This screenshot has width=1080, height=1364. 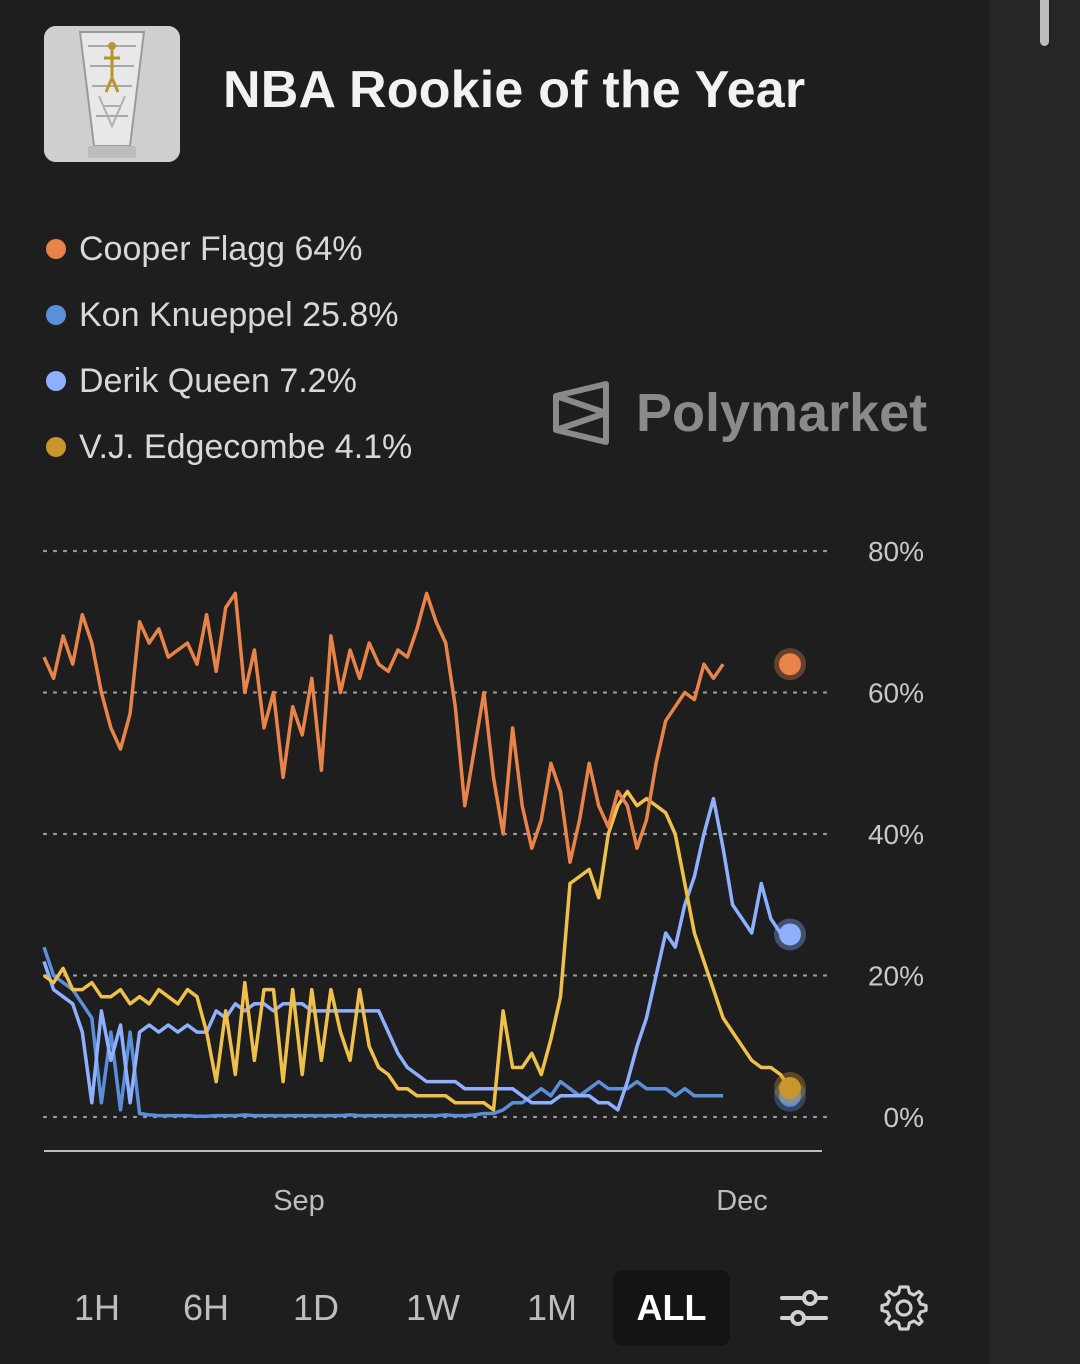 I want to click on range-1d-button: 1D, so click(x=316, y=1307).